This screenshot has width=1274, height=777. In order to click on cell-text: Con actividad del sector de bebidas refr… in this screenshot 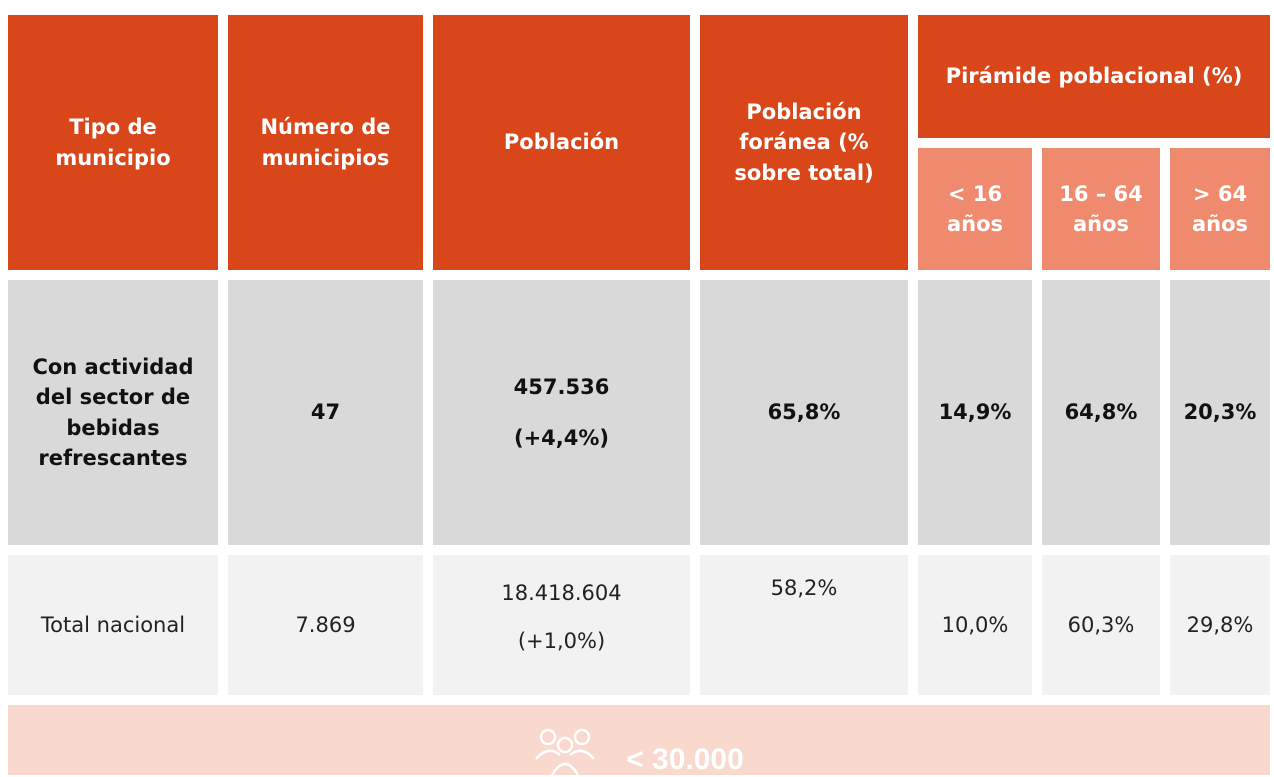, I will do `click(113, 412)`.